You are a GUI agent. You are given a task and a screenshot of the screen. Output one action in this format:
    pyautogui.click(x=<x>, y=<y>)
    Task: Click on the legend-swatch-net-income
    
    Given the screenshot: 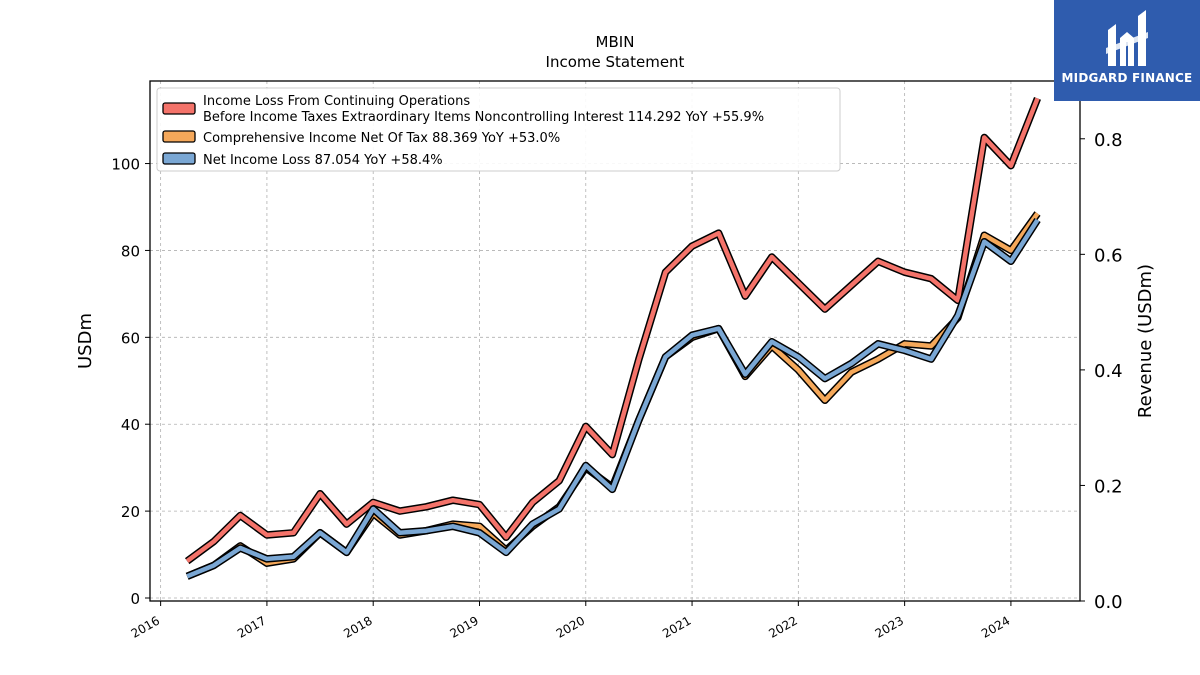 What is the action you would take?
    pyautogui.click(x=179, y=158)
    